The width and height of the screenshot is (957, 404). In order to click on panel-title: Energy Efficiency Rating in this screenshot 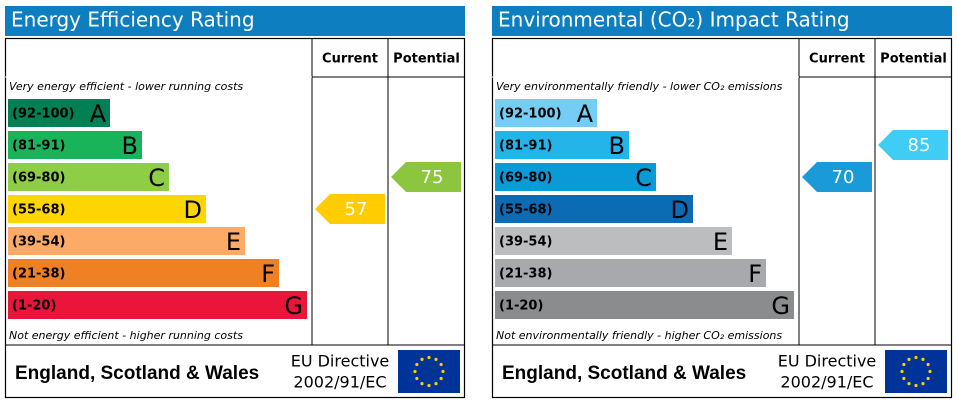, I will do `click(133, 20)`.